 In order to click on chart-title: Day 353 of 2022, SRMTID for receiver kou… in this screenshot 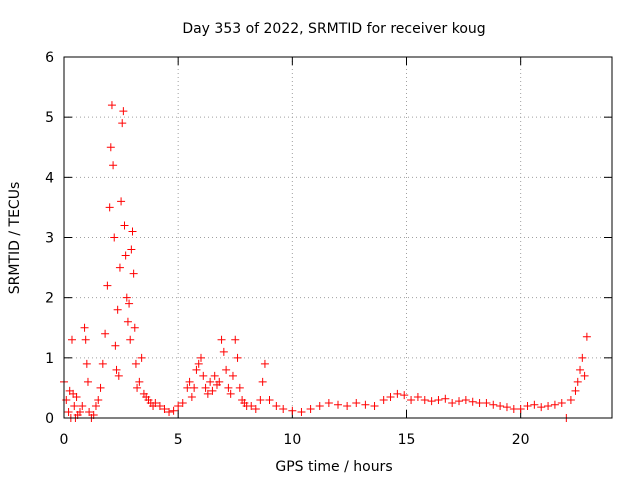, I will do `click(333, 29)`.